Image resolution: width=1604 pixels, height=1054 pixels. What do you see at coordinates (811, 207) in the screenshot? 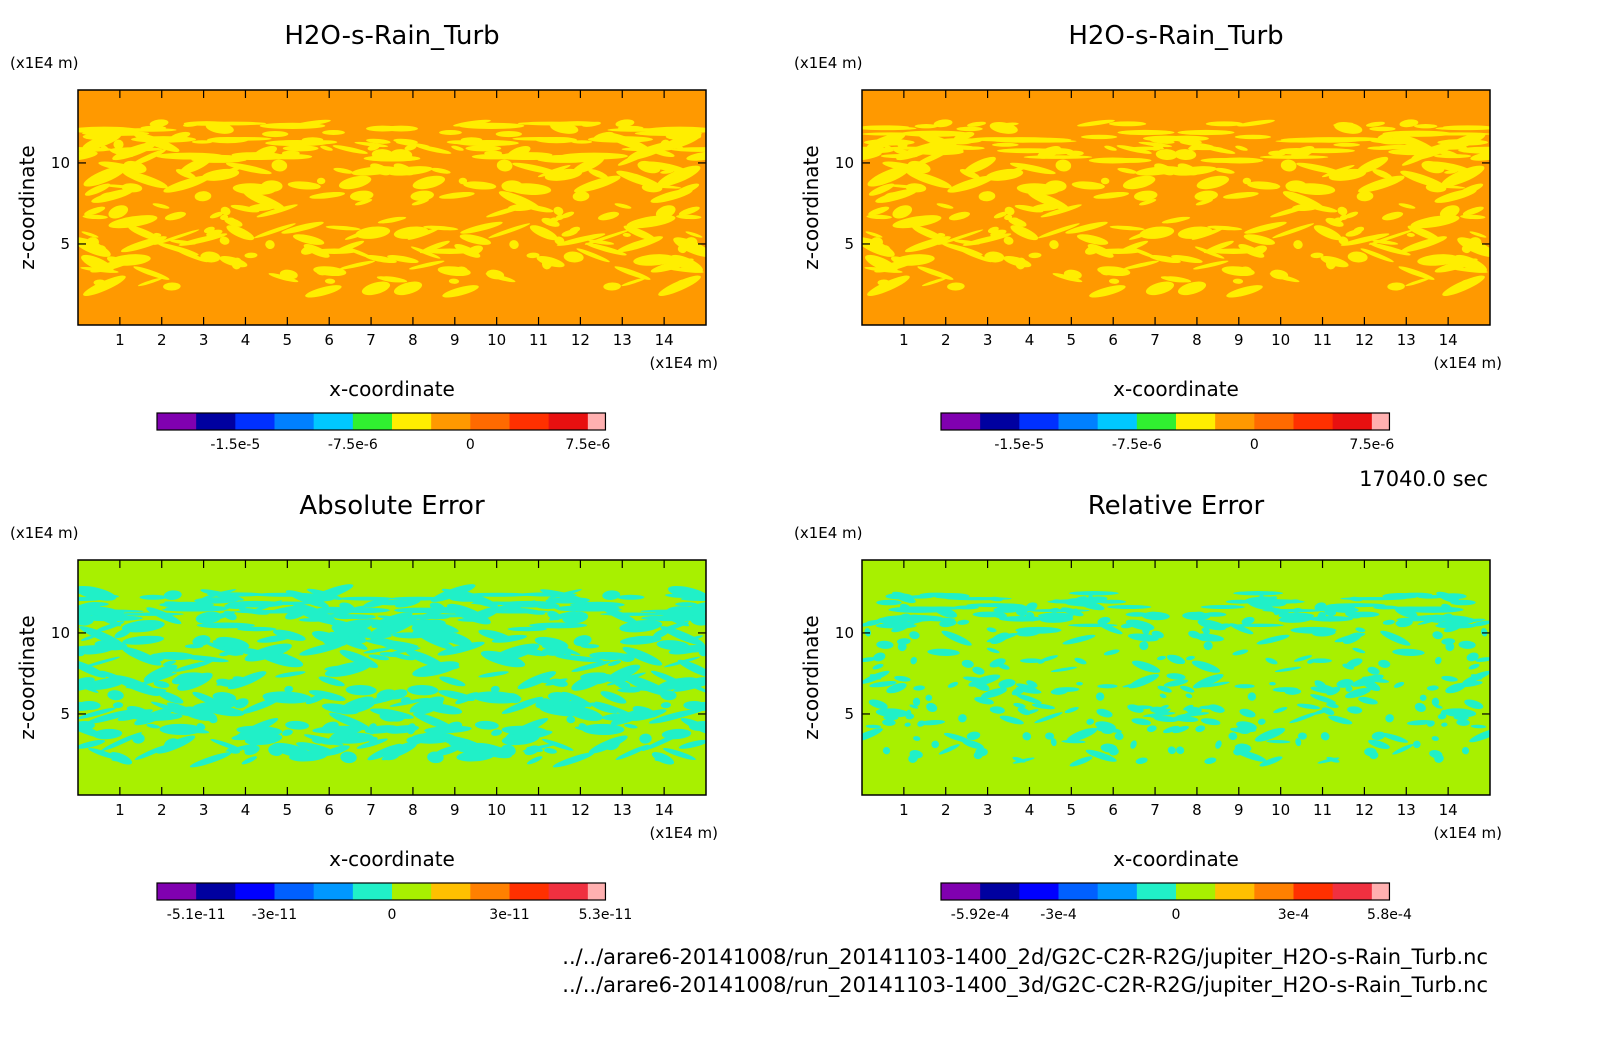
I see `y-axis-label: z-coordinate` at bounding box center [811, 207].